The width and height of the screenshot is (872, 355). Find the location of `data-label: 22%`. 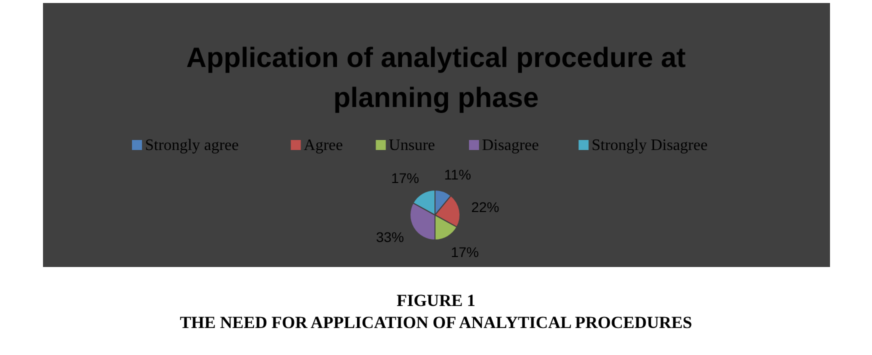

data-label: 22% is located at coordinates (485, 206).